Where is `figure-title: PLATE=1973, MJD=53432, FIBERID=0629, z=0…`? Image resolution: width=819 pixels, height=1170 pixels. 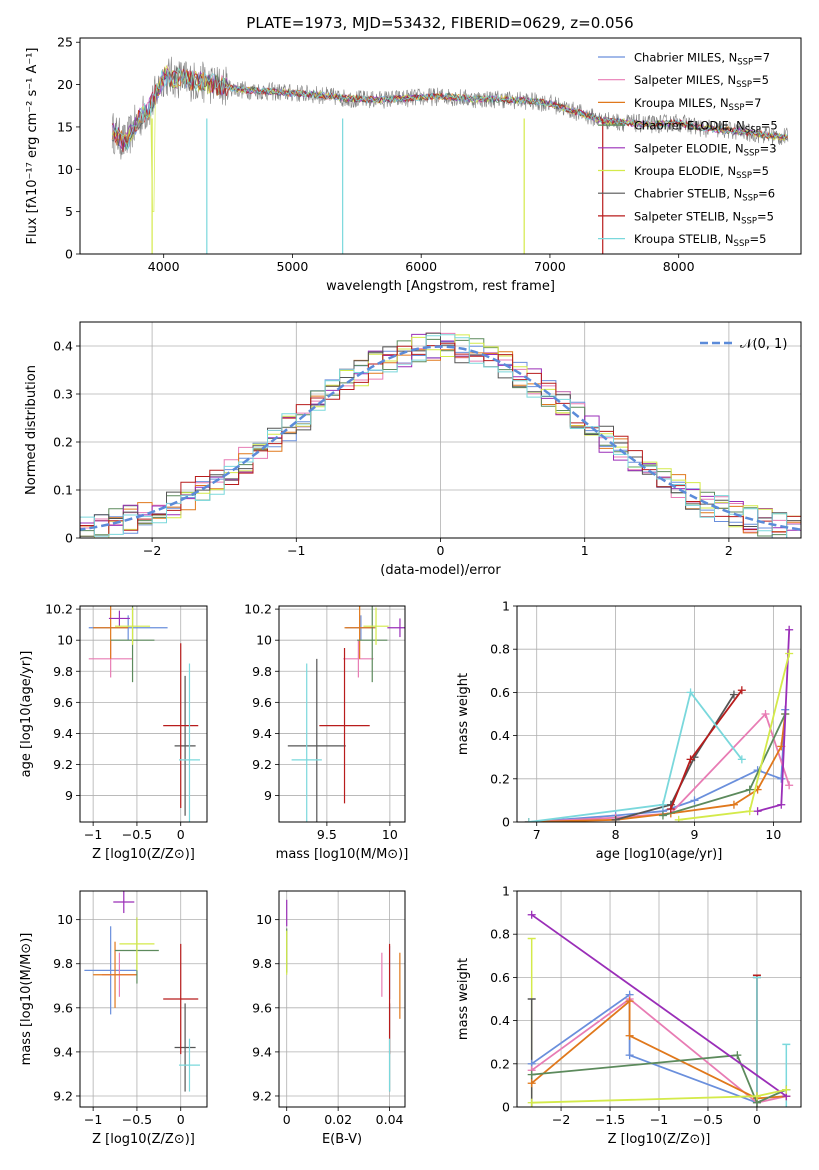
figure-title: PLATE=1973, MJD=53432, FIBERID=0629, z=0… is located at coordinates (439, 23).